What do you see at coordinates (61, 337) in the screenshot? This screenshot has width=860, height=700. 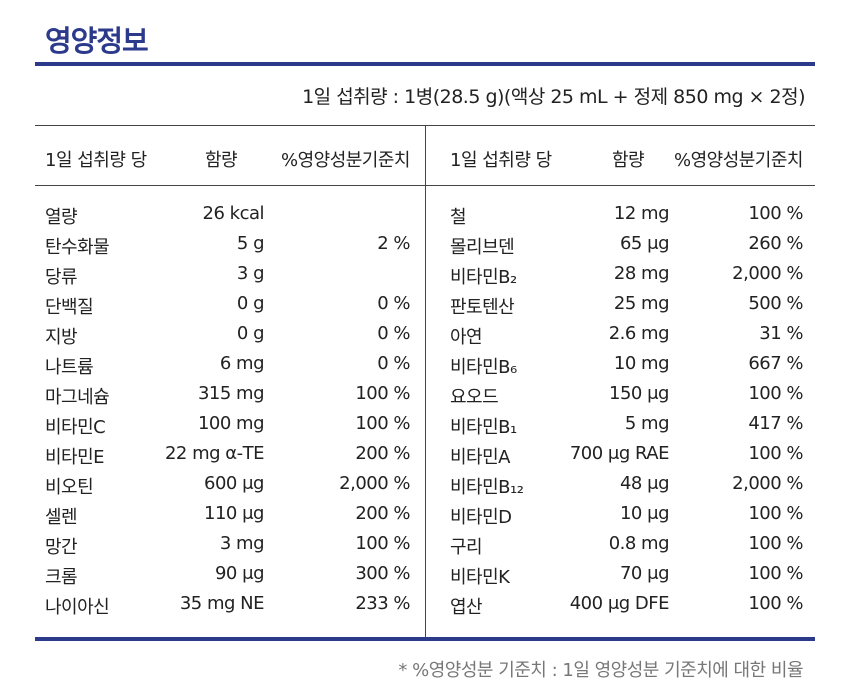 I see `left-nutrient-name: 지방` at bounding box center [61, 337].